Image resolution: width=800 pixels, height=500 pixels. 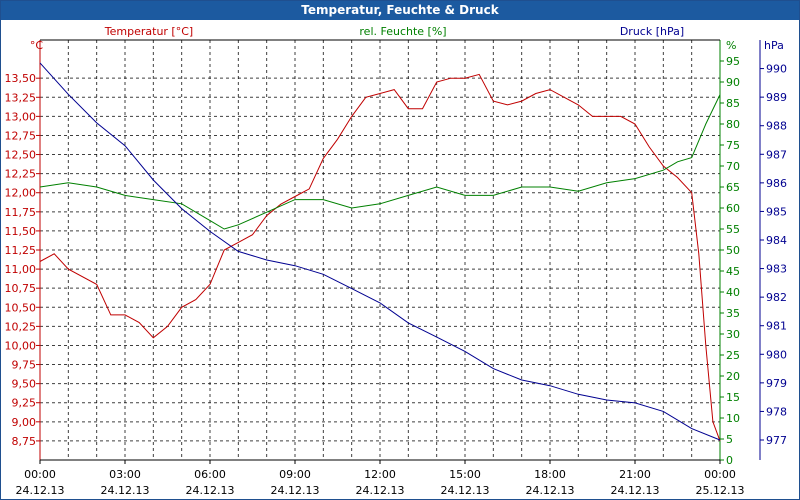 What do you see at coordinates (733, 61) in the screenshot?
I see `humidity-tick-label: 95` at bounding box center [733, 61].